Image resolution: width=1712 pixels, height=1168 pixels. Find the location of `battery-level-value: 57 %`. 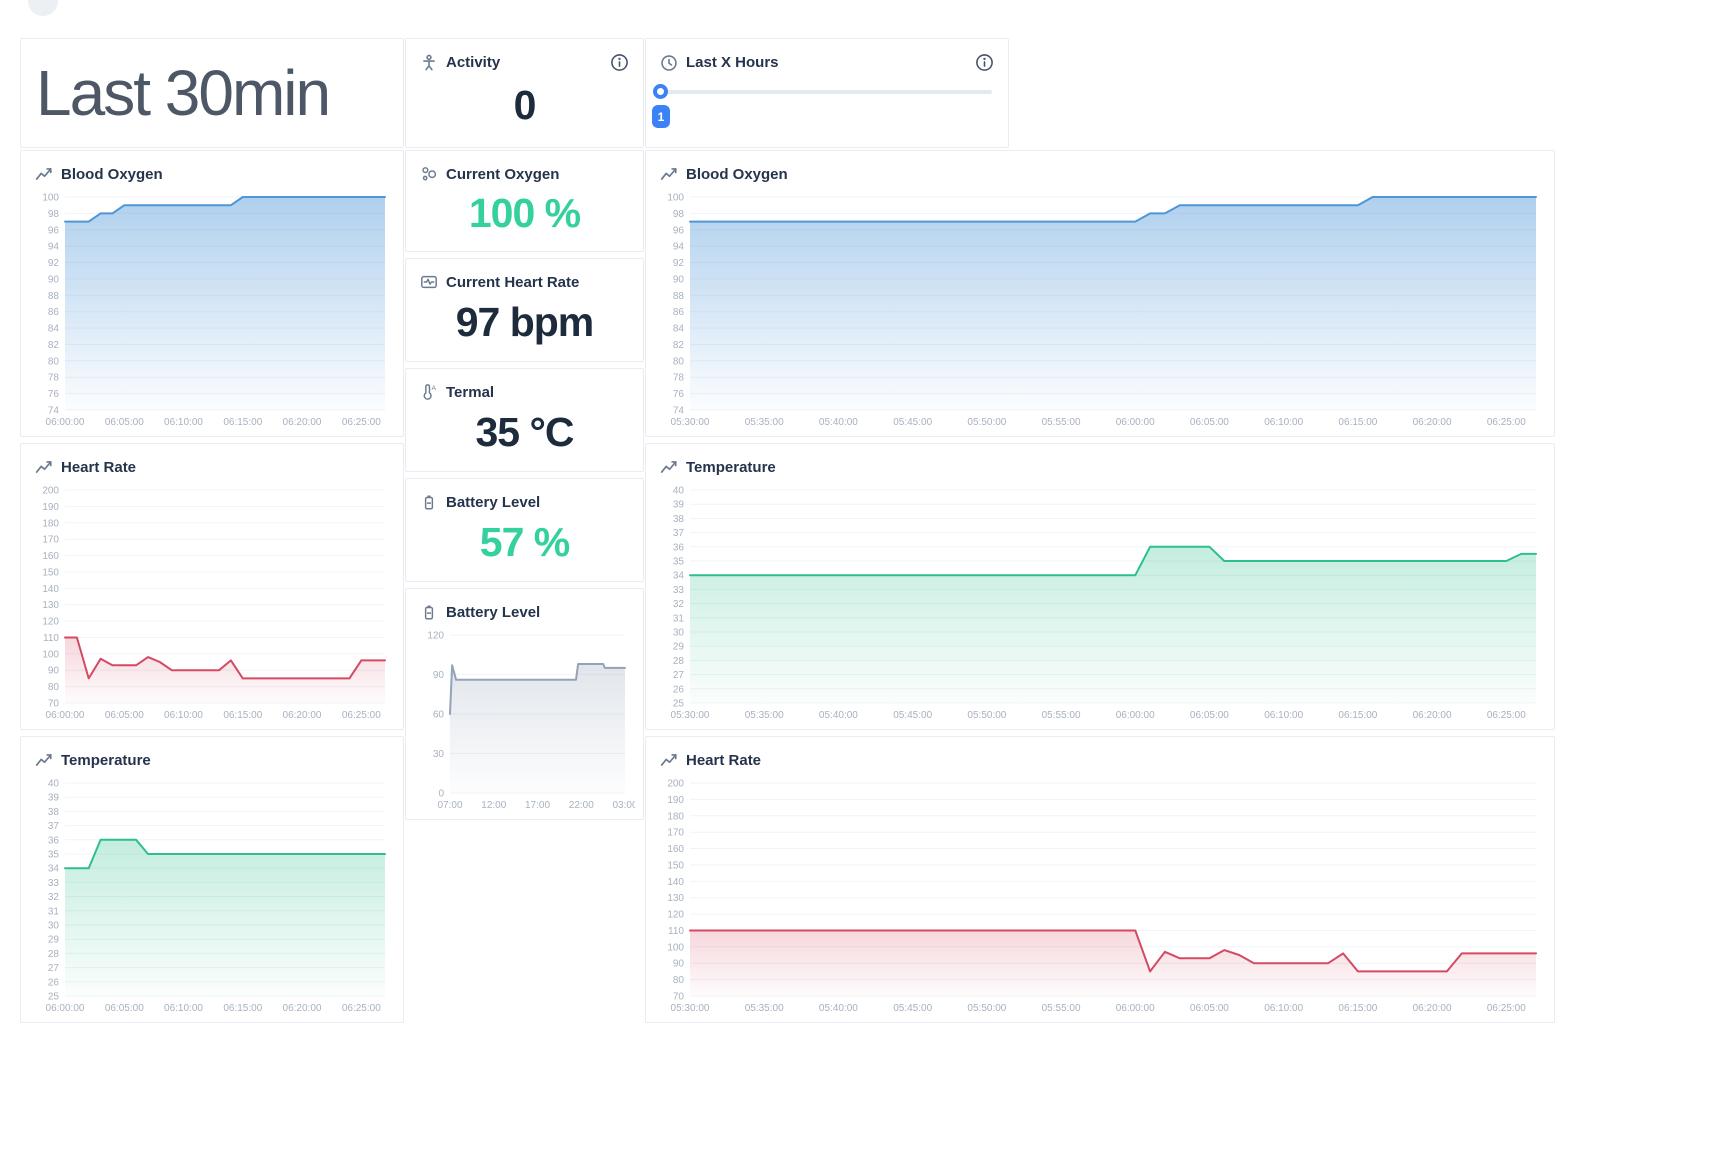

battery-level-value: 57 % is located at coordinates (524, 541).